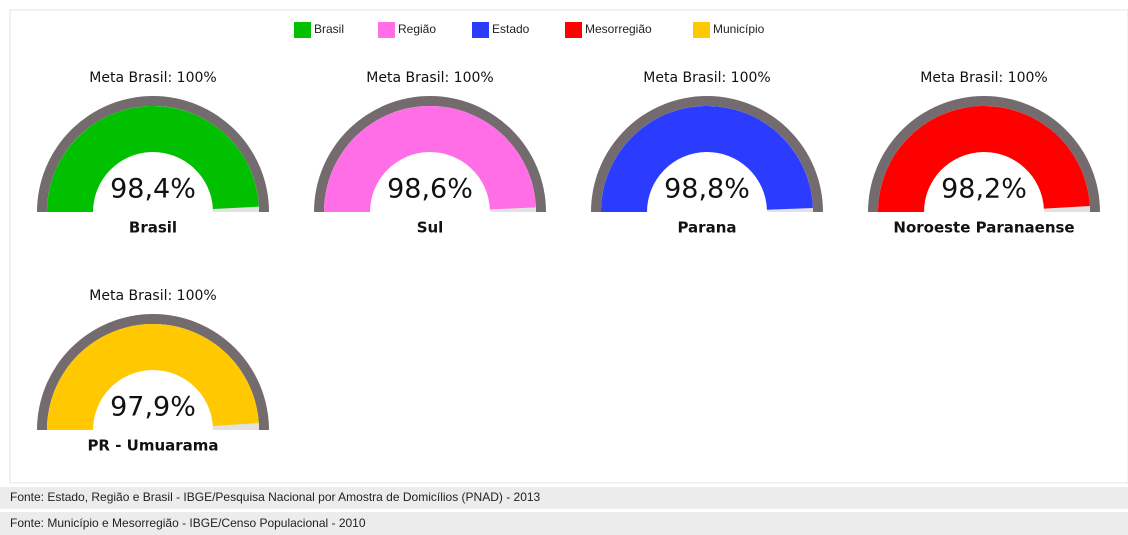 Image resolution: width=1128 pixels, height=535 pixels. What do you see at coordinates (153, 189) in the screenshot?
I see `gauge-value: 98,4%` at bounding box center [153, 189].